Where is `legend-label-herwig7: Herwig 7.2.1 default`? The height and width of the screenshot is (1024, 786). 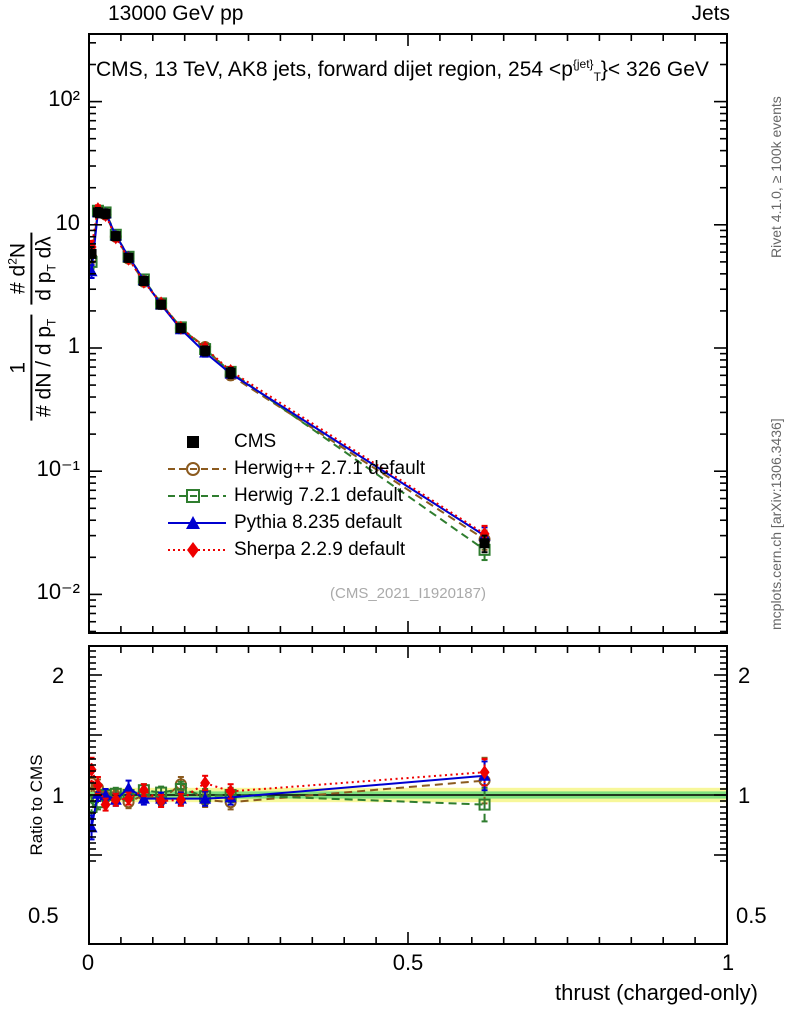 legend-label-herwig7: Herwig 7.2.1 default is located at coordinates (318, 495).